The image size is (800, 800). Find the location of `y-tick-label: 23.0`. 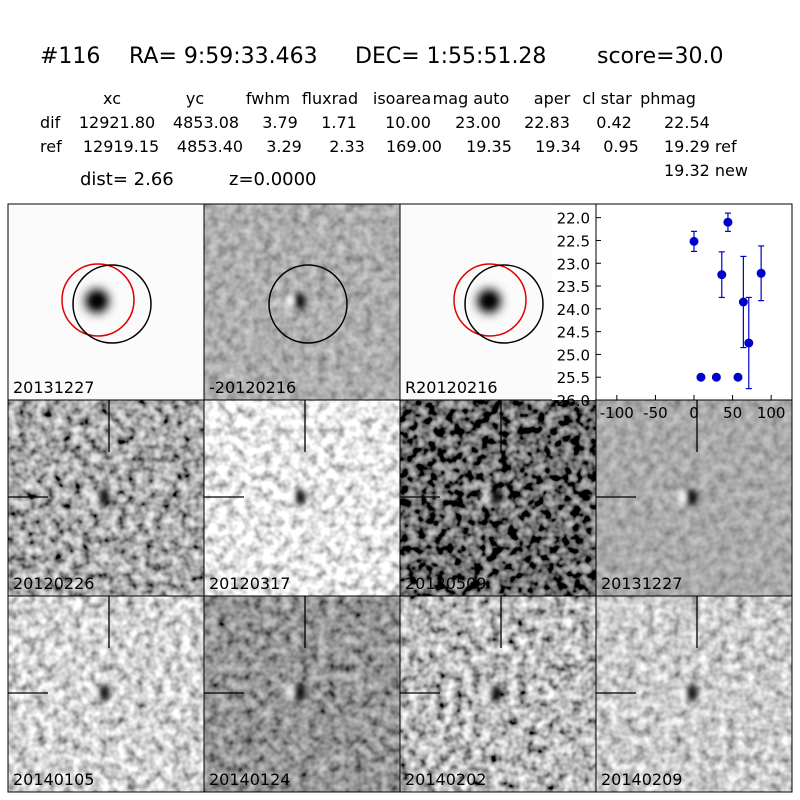

y-tick-label: 23.0 is located at coordinates (573, 264).